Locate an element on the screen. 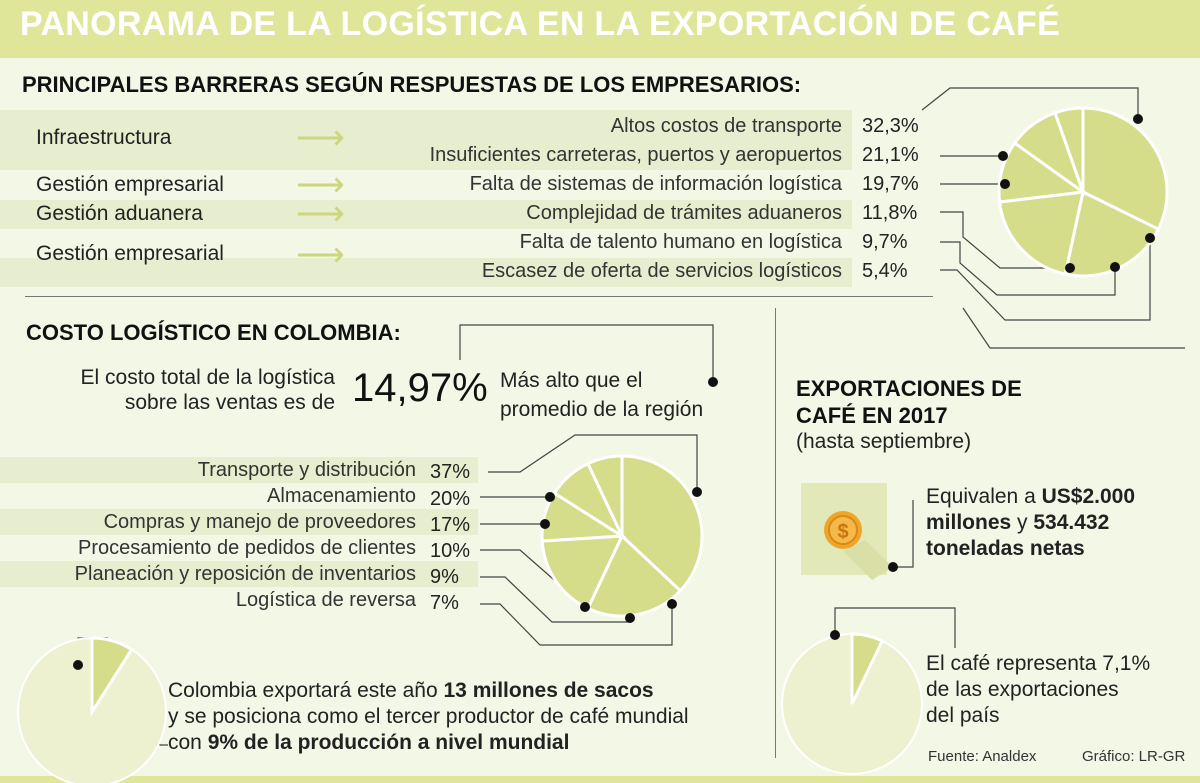 The width and height of the screenshot is (1200, 783). bottom-bar is located at coordinates (600, 779).